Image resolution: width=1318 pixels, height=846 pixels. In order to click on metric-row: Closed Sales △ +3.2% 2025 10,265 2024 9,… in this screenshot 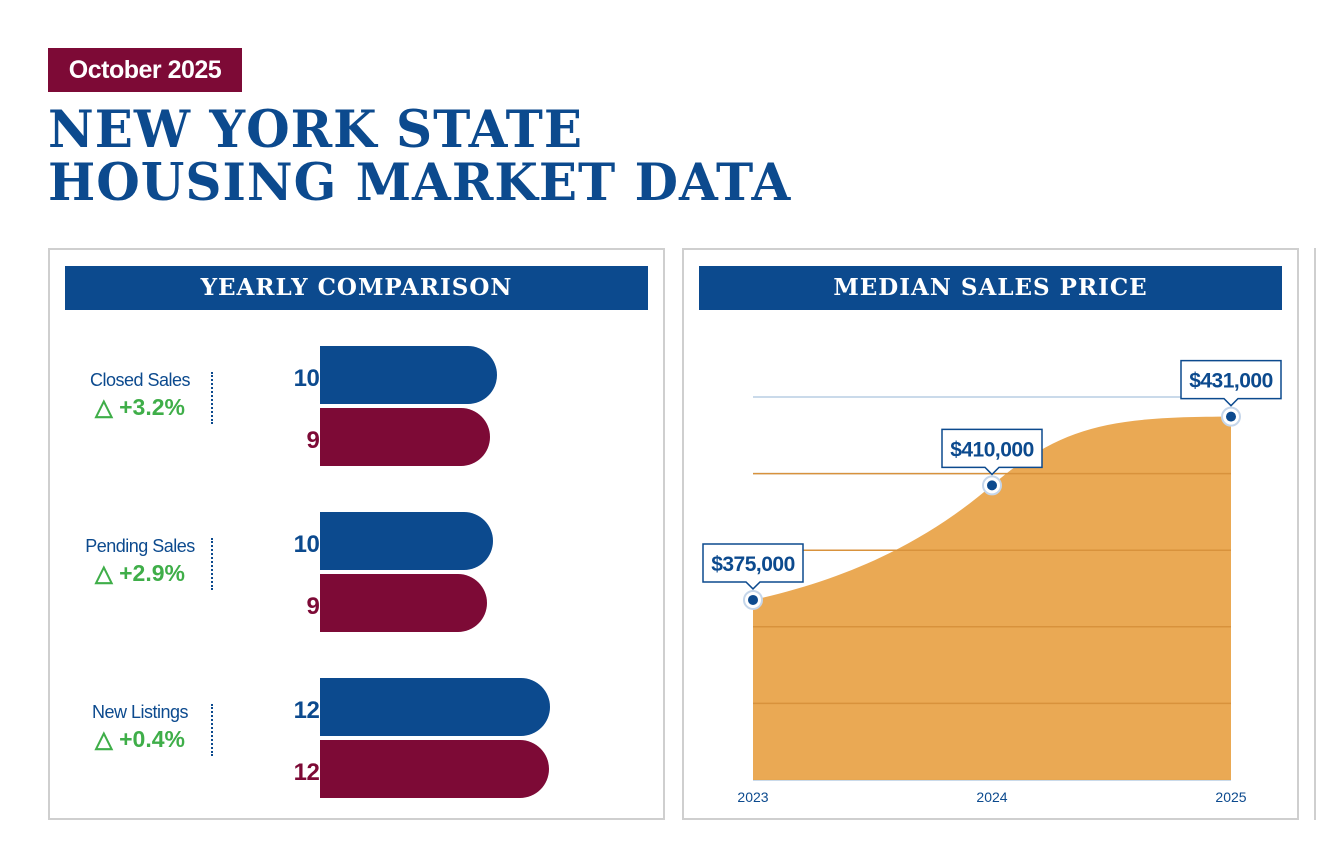, I will do `click(382, 411)`.